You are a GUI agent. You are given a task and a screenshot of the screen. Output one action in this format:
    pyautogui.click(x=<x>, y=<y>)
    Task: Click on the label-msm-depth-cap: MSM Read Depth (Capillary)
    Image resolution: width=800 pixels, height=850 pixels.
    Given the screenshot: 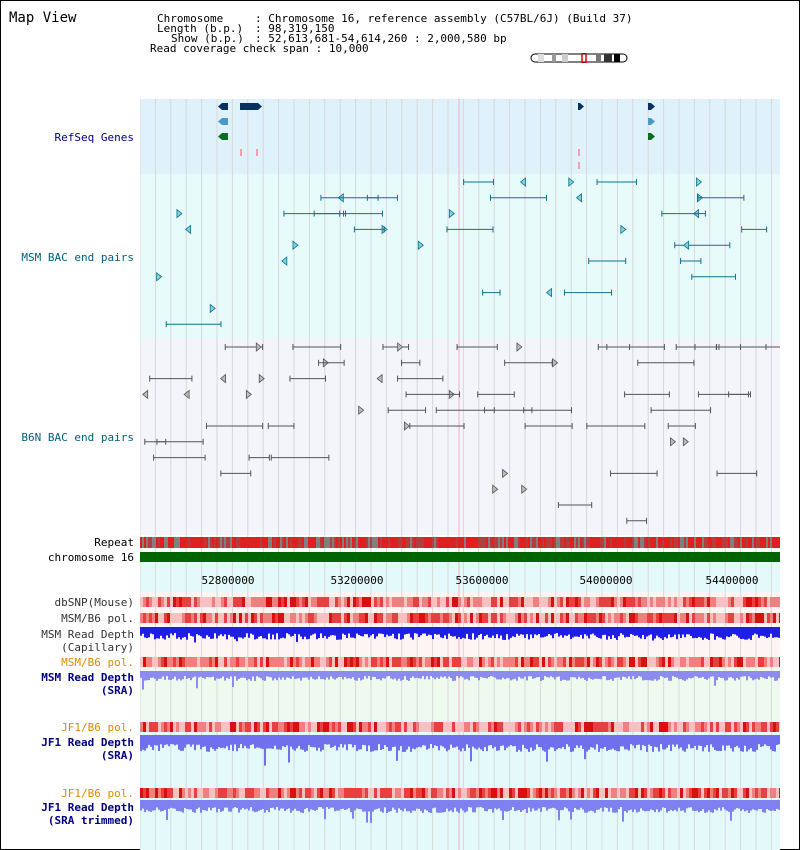 What is the action you would take?
    pyautogui.click(x=87, y=641)
    